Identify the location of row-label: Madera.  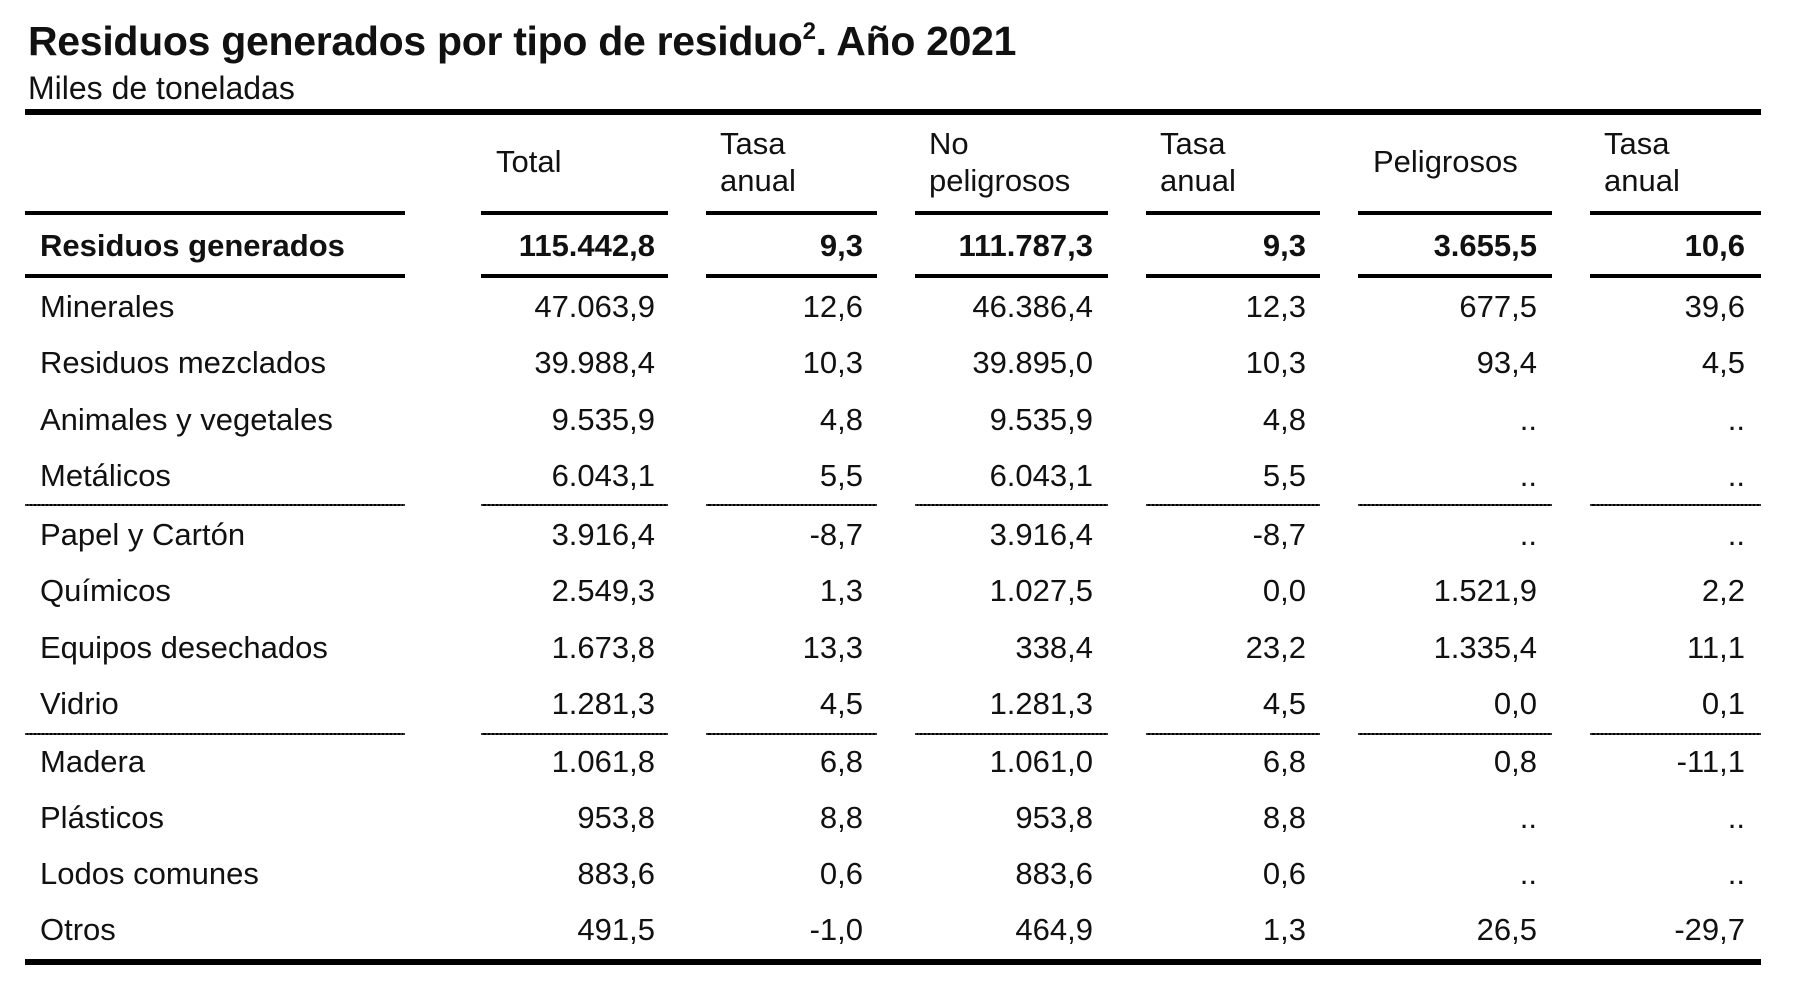
(93, 761).